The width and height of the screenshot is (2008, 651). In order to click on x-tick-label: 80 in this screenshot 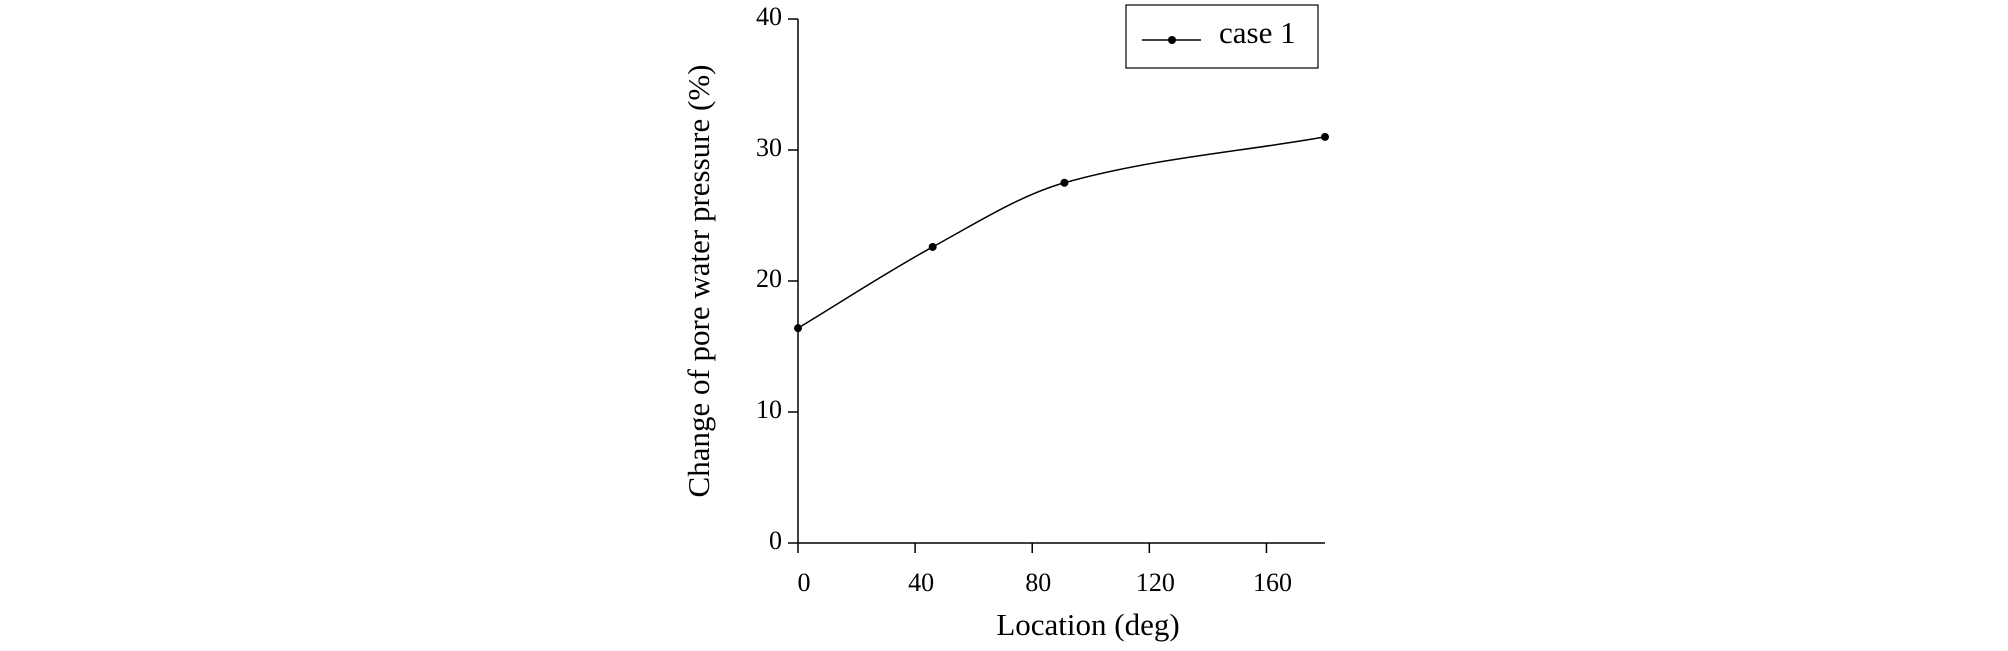, I will do `click(1038, 582)`.